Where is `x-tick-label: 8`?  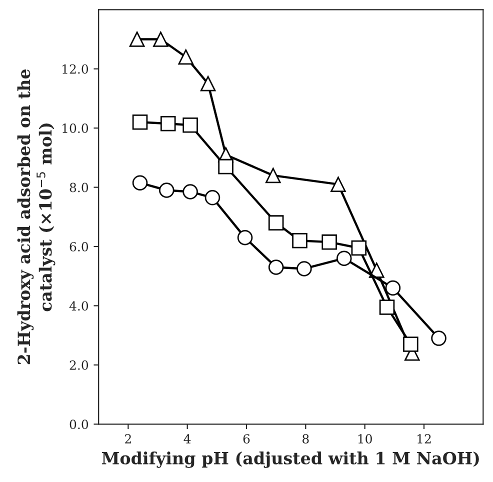
x-tick-label: 8 is located at coordinates (305, 439).